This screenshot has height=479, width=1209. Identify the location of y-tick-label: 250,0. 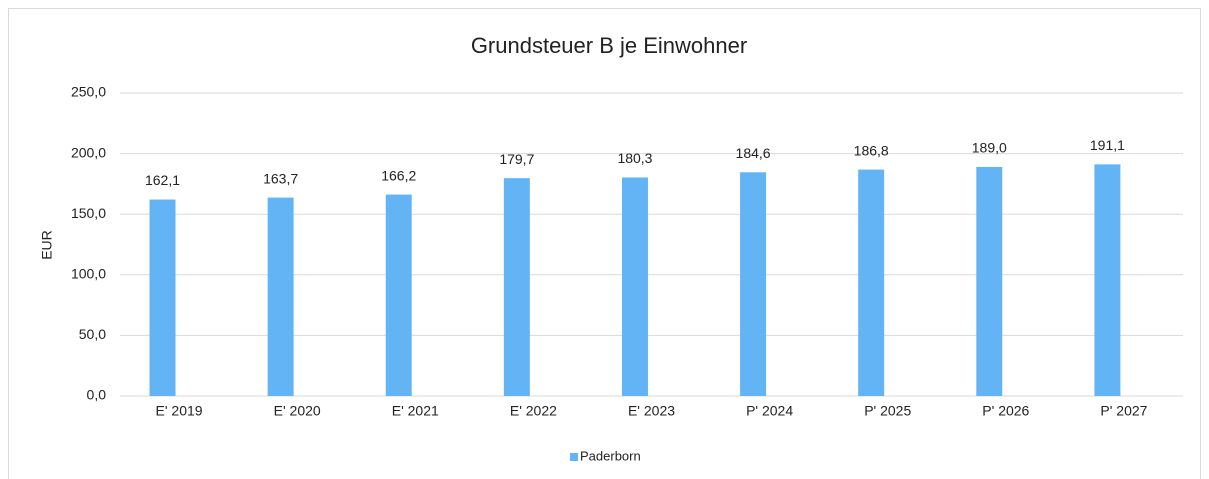
(88, 92).